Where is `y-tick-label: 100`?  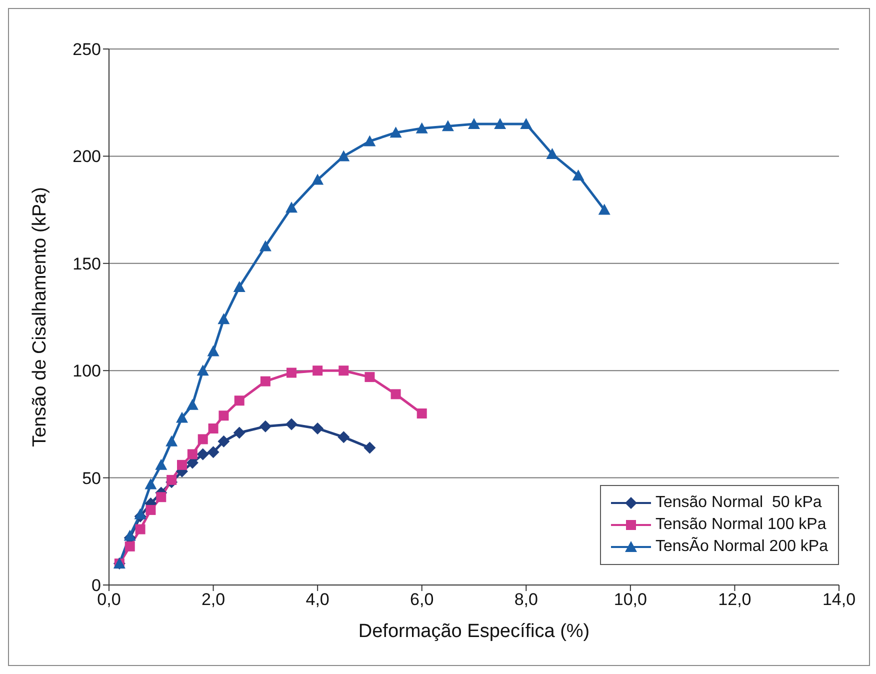
y-tick-label: 100 is located at coordinates (86, 371).